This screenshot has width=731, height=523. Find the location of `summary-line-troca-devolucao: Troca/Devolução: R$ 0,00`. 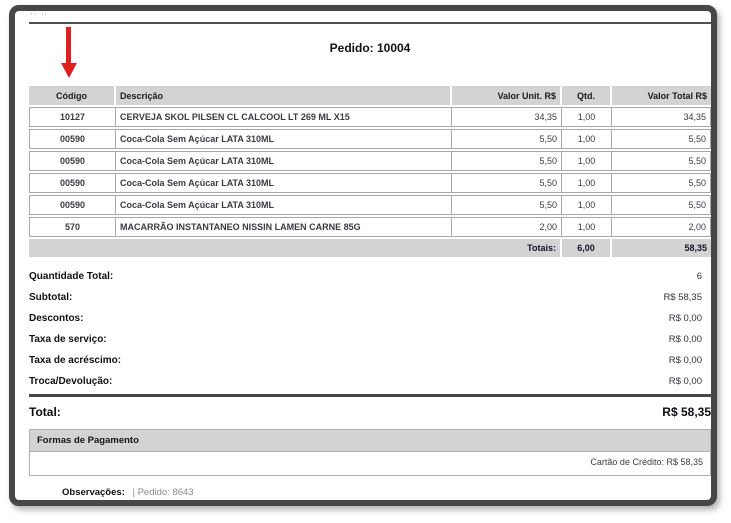

summary-line-troca-devolucao: Troca/Devolução: R$ 0,00 is located at coordinates (370, 381).